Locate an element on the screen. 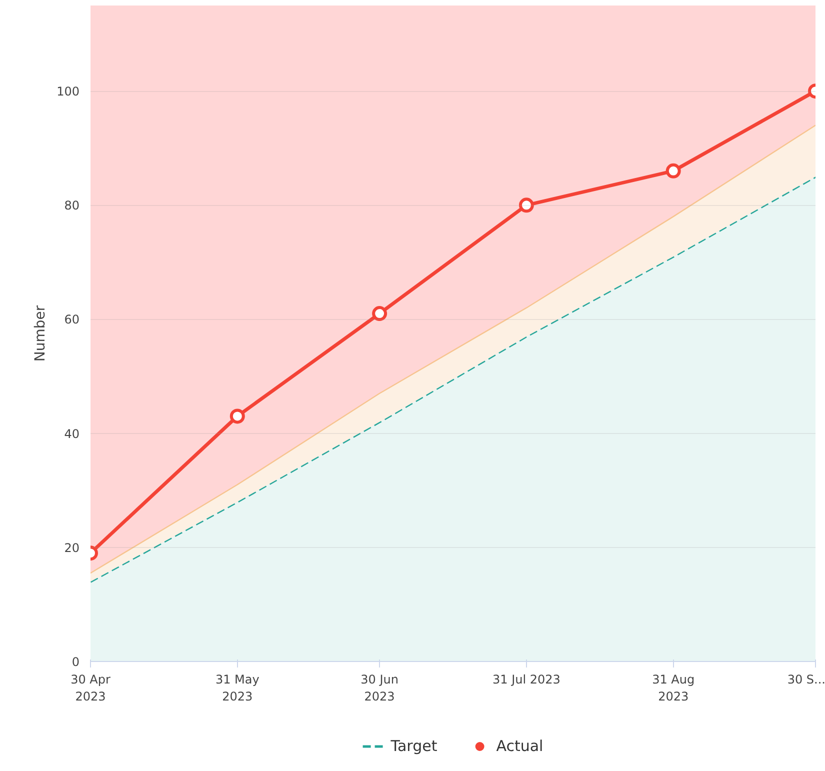  y-tick-label: 100 is located at coordinates (68, 91).